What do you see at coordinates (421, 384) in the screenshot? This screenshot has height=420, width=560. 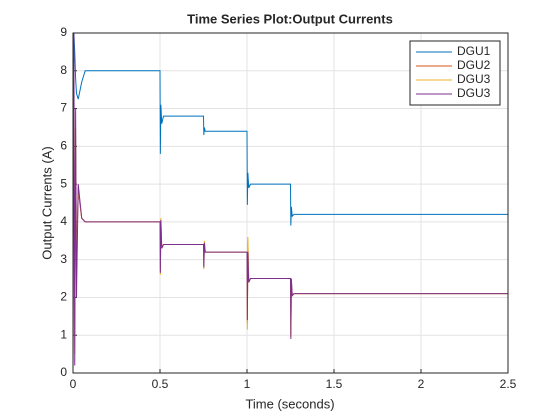 I see `x-tick-label: 2` at bounding box center [421, 384].